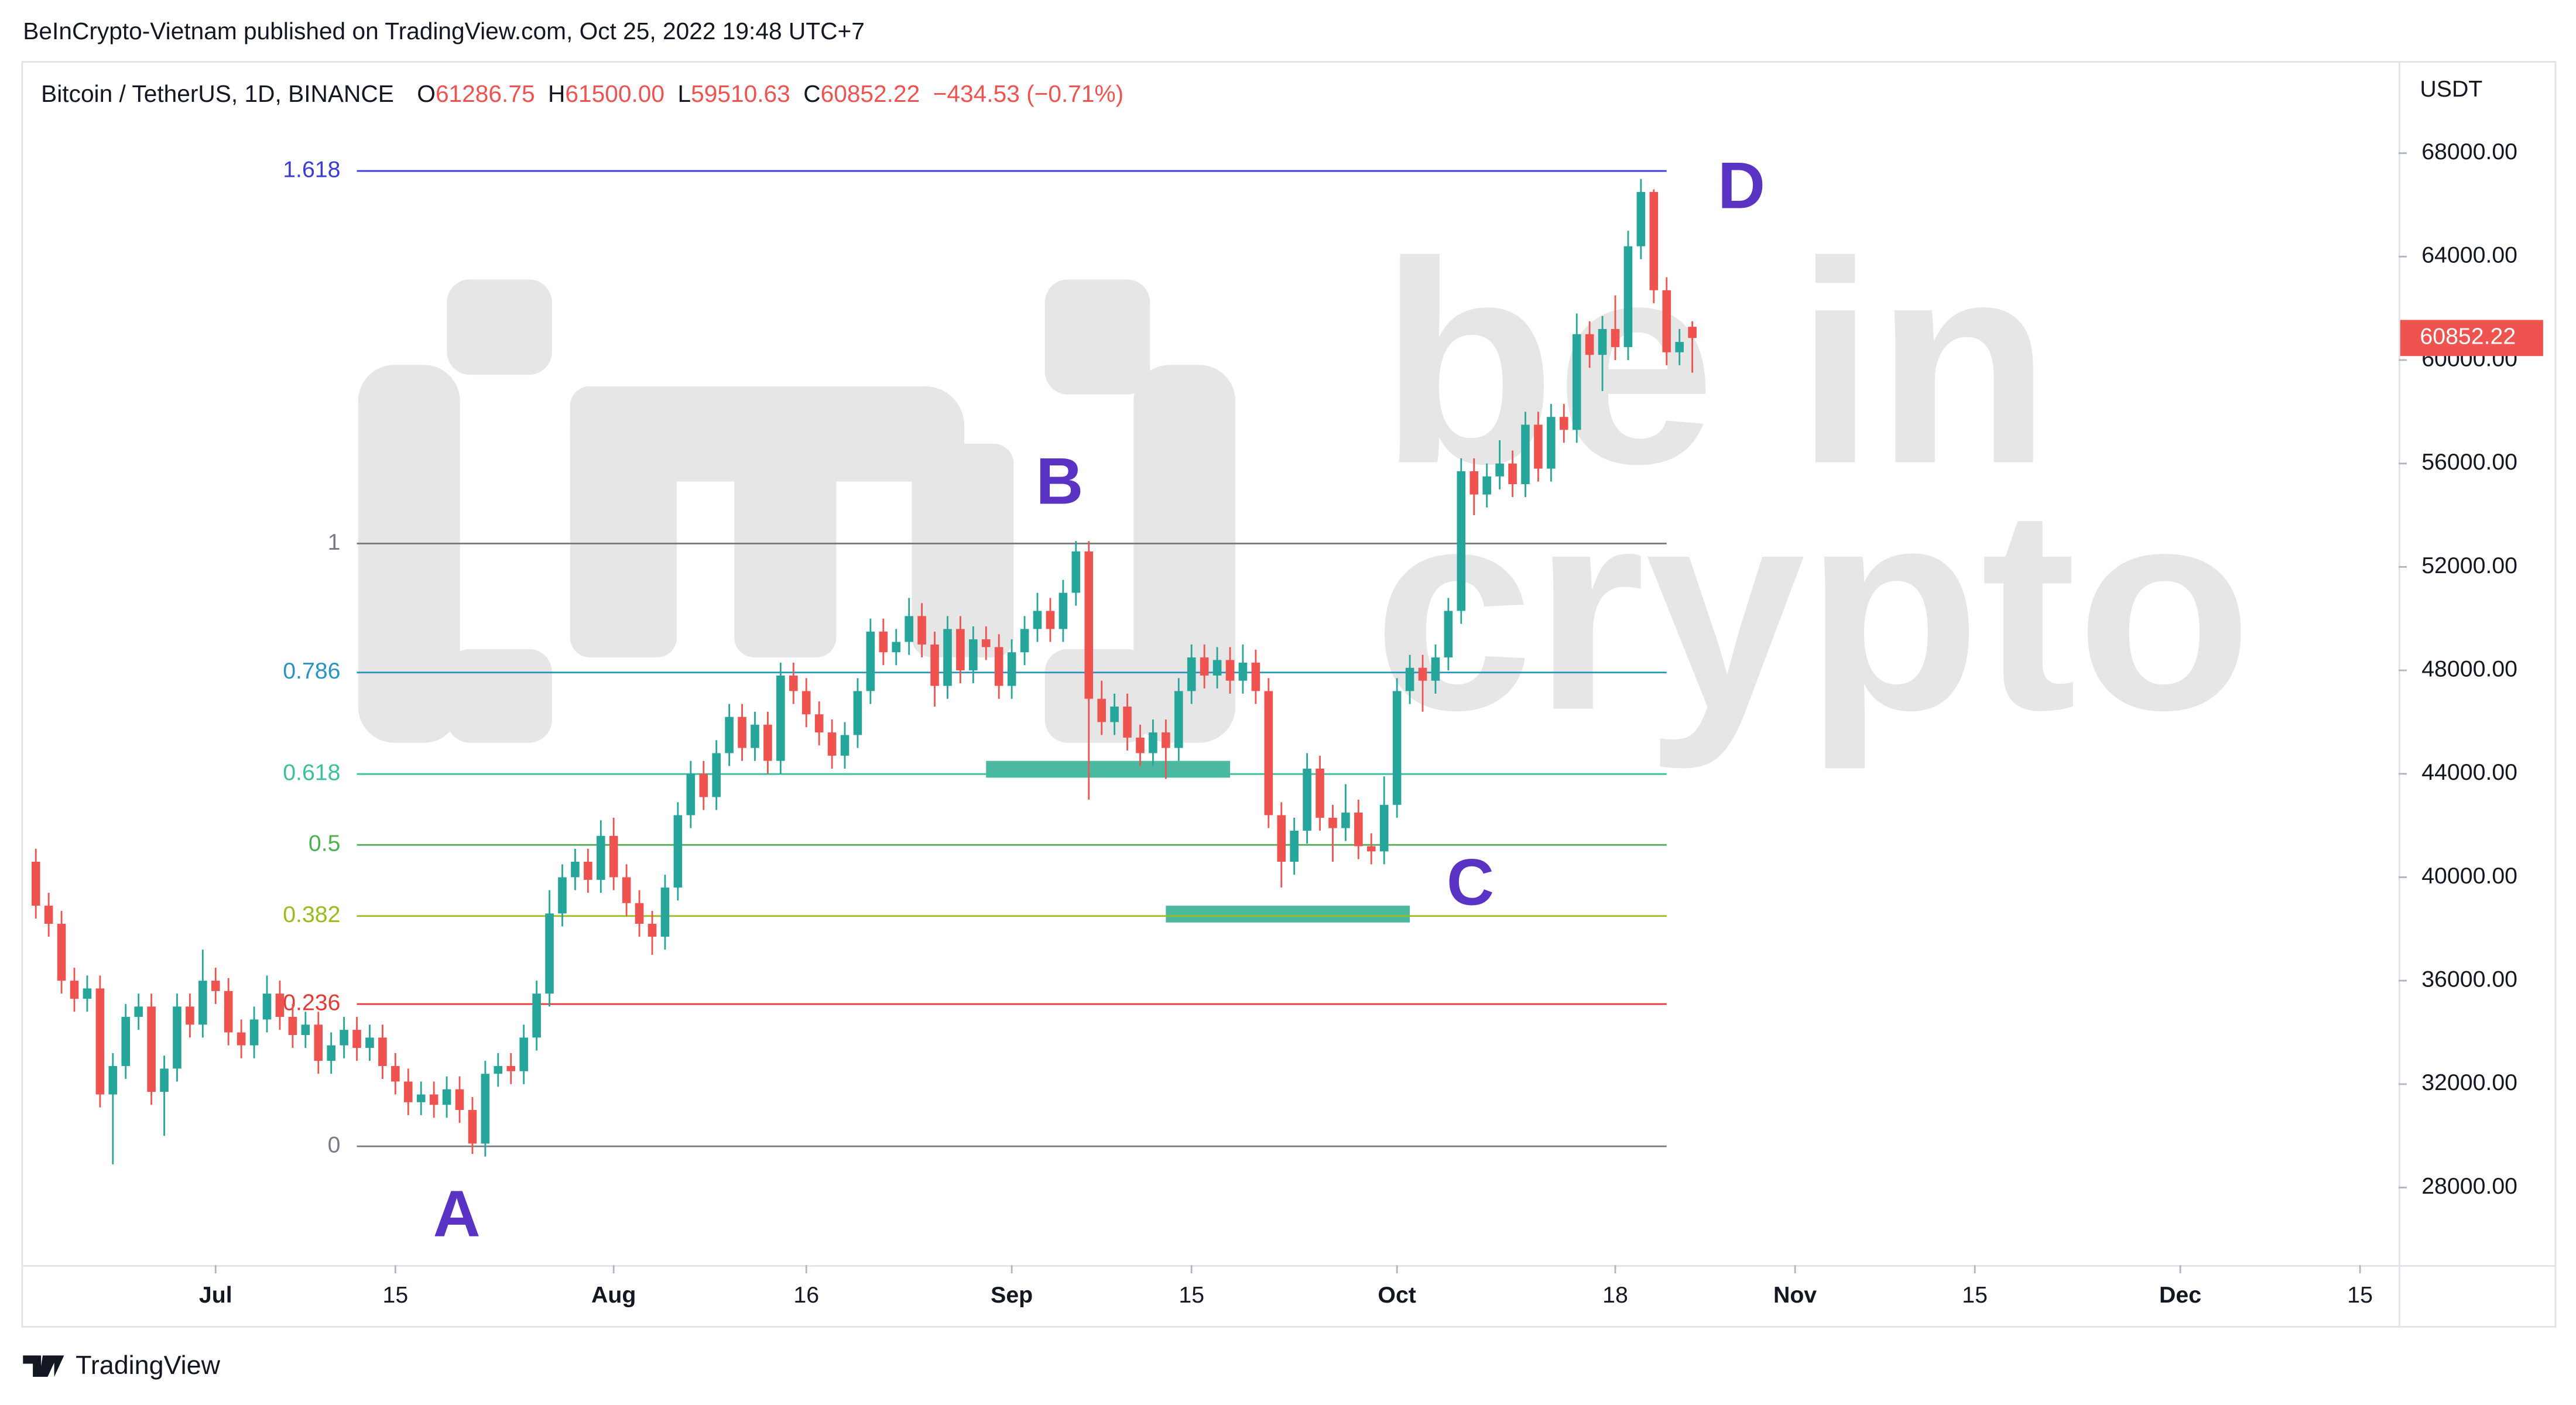 This screenshot has height=1405, width=2576. I want to click on y-tick-label: 48000.00, so click(2469, 668).